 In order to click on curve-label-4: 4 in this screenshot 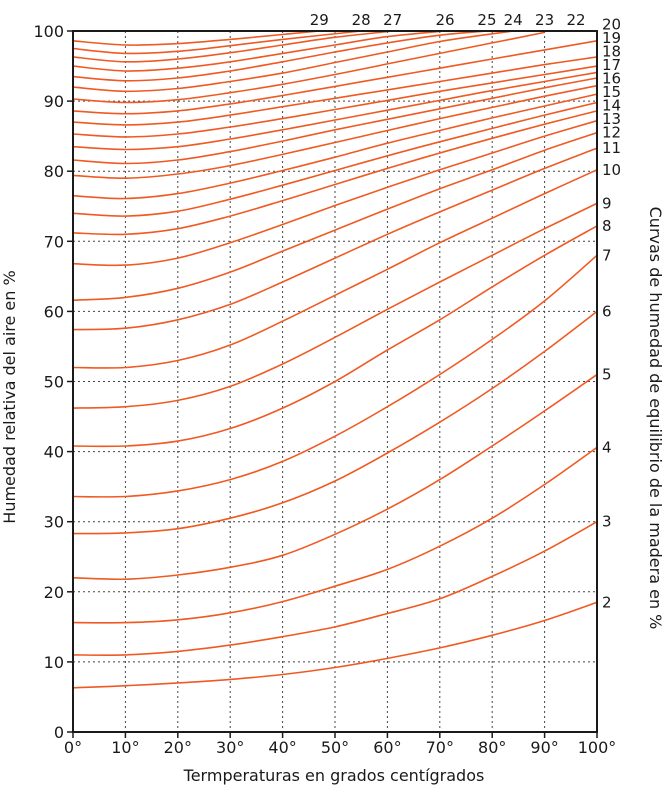, I will do `click(607, 447)`.